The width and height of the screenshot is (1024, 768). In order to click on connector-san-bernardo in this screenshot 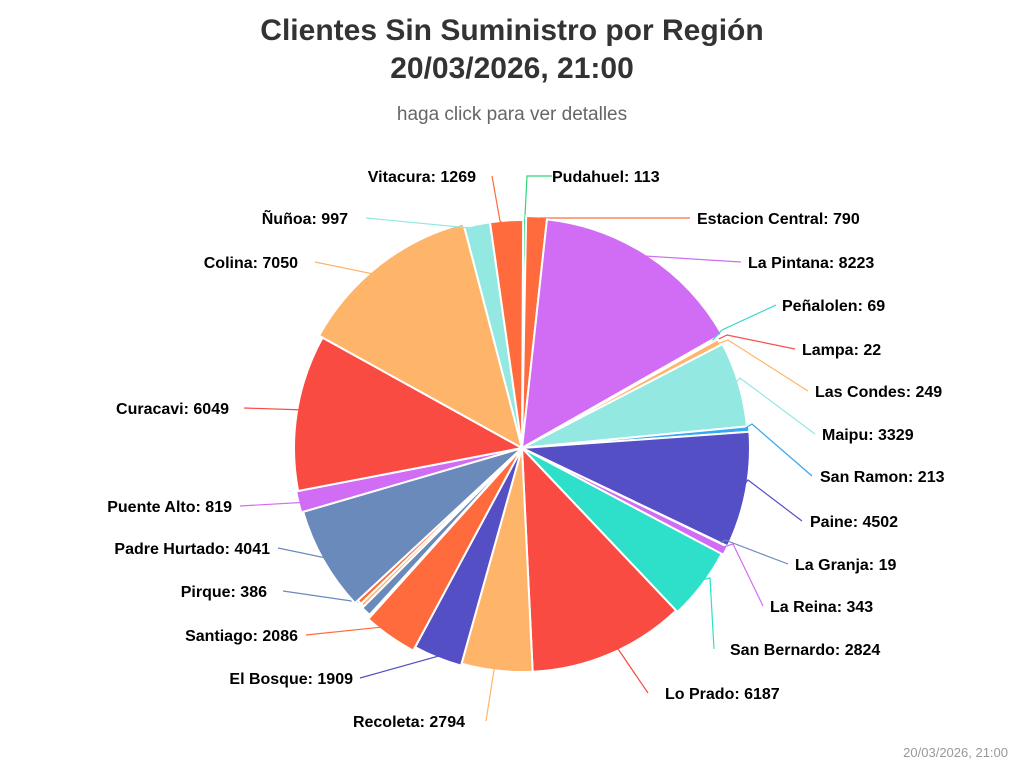, I will do `click(705, 613)`.